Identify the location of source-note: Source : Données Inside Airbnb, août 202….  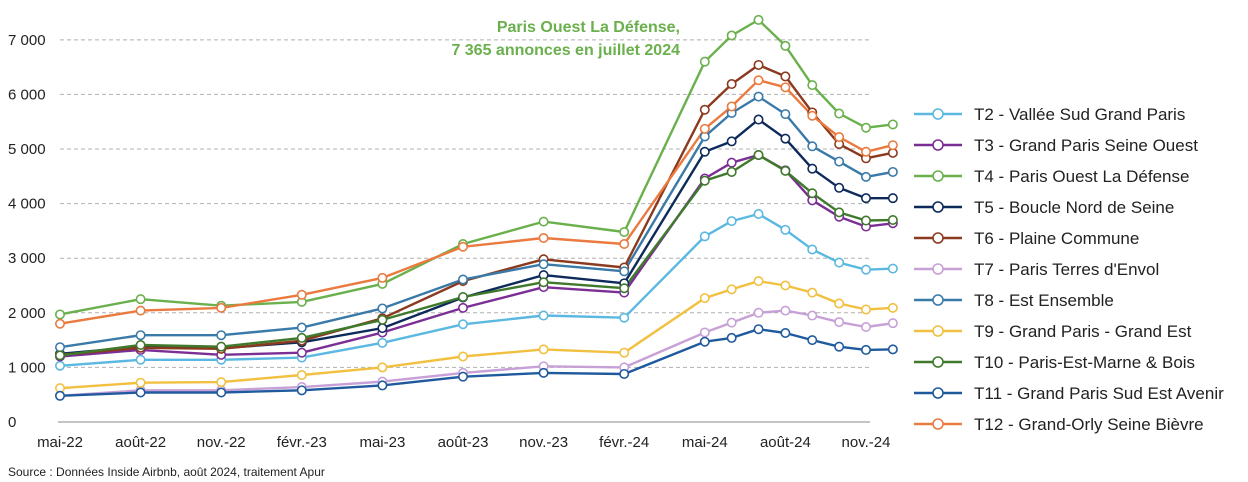
(166, 472).